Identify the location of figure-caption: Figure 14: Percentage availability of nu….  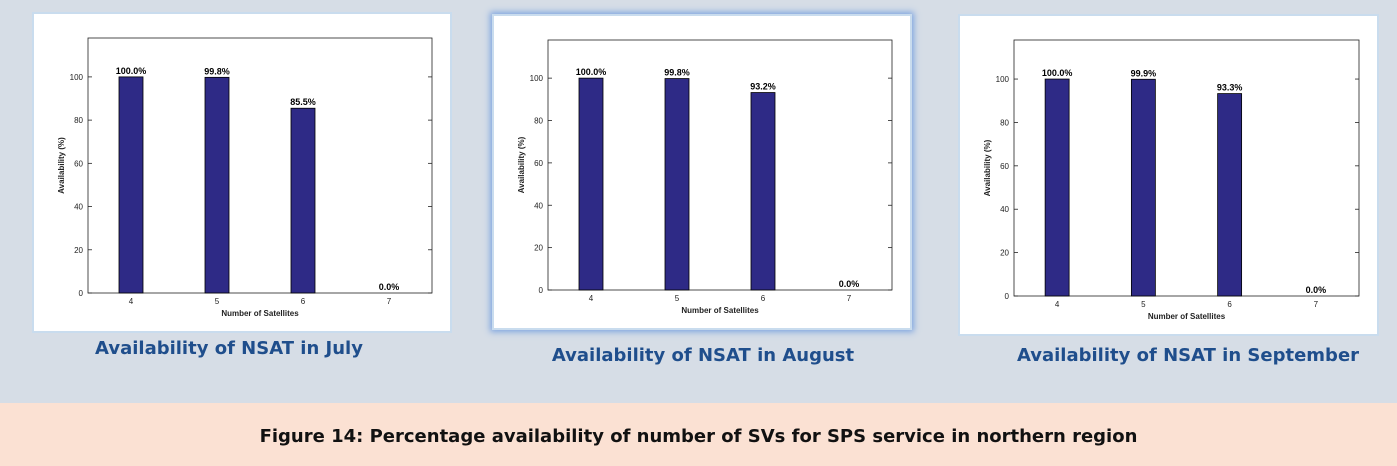
(698, 436).